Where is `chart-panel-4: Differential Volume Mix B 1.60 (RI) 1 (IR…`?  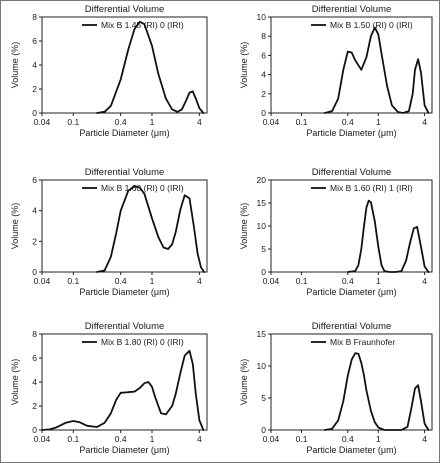
chart-panel-4: Differential Volume Mix B 1.60 (RI) 1 (IR… is located at coordinates (336, 232).